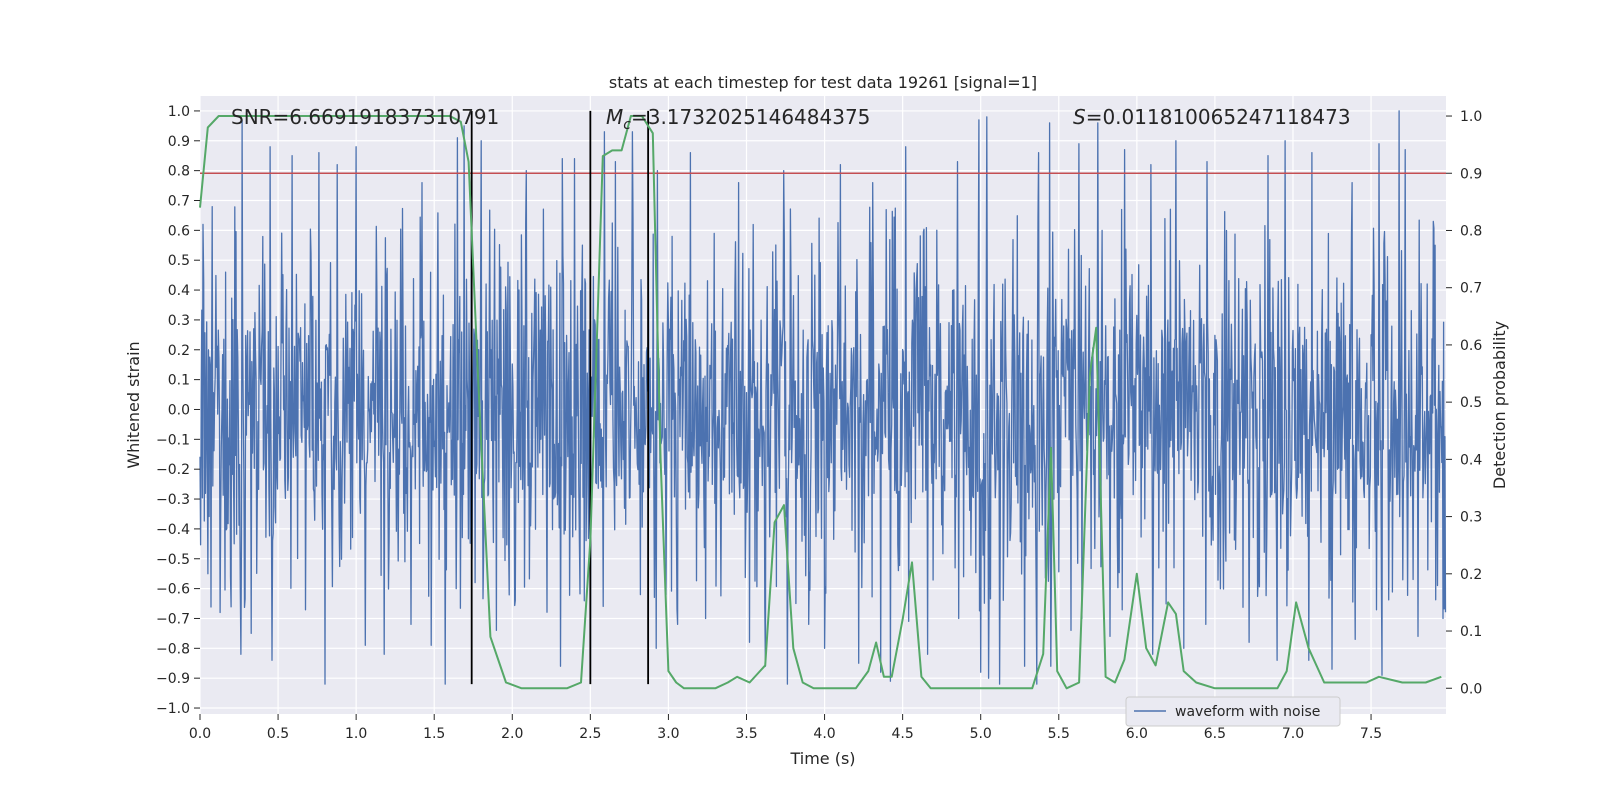  What do you see at coordinates (627, 125) in the screenshot?
I see `chirp-mass-subscript: c` at bounding box center [627, 125].